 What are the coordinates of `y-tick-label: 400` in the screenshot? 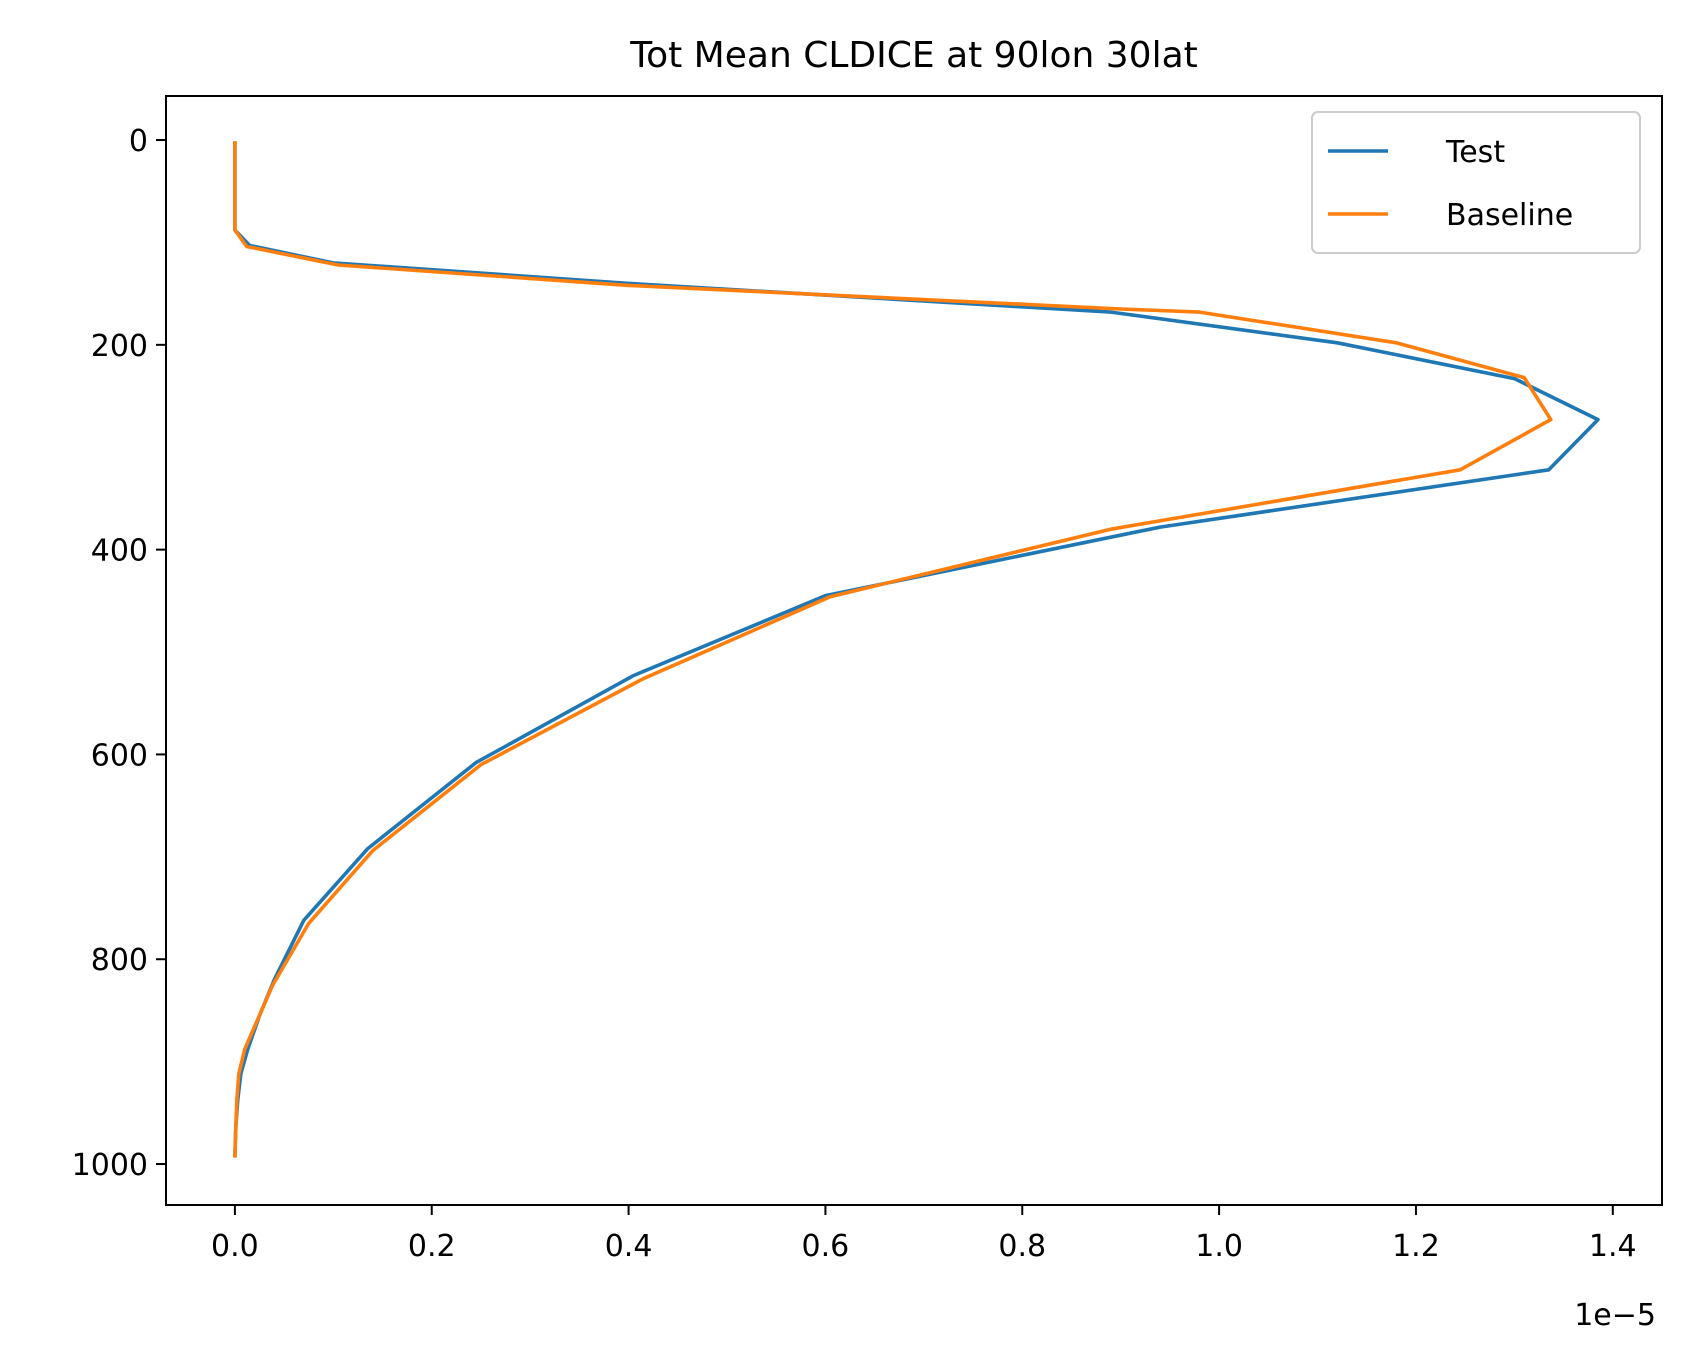 It's located at (119, 551).